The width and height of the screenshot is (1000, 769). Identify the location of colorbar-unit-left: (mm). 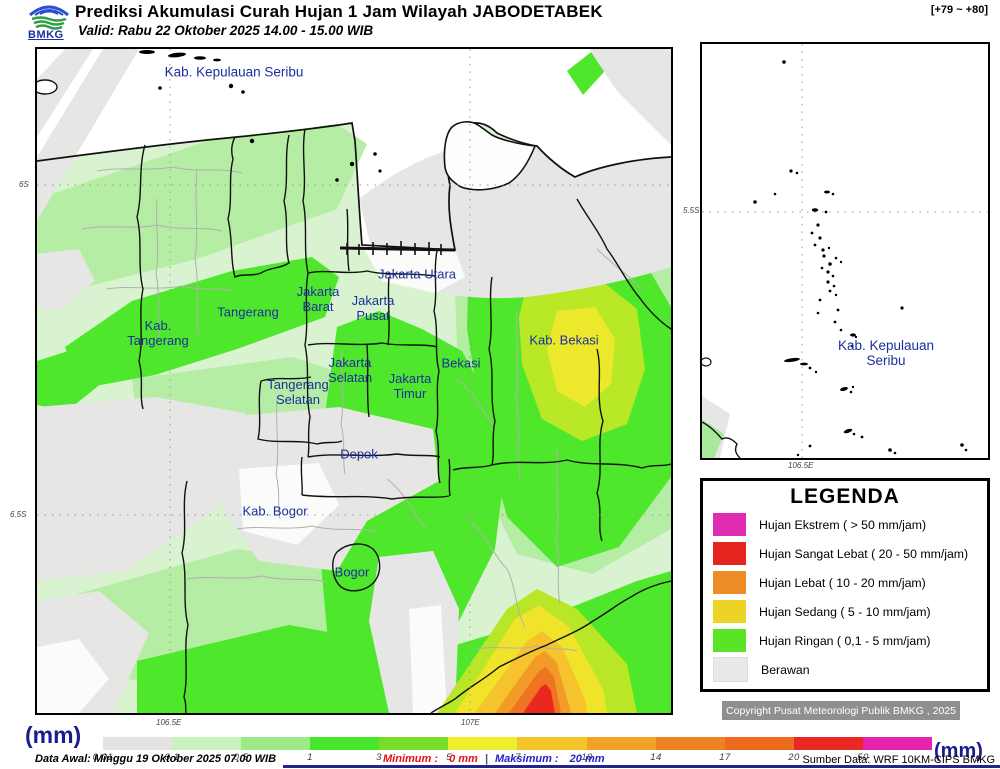
(53, 735).